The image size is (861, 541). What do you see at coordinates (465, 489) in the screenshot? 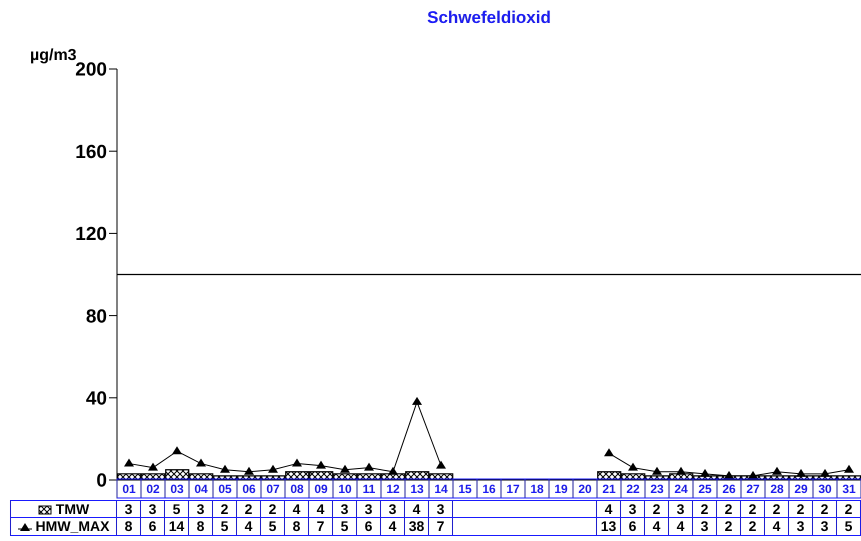
I see `x-tick-label: 15` at bounding box center [465, 489].